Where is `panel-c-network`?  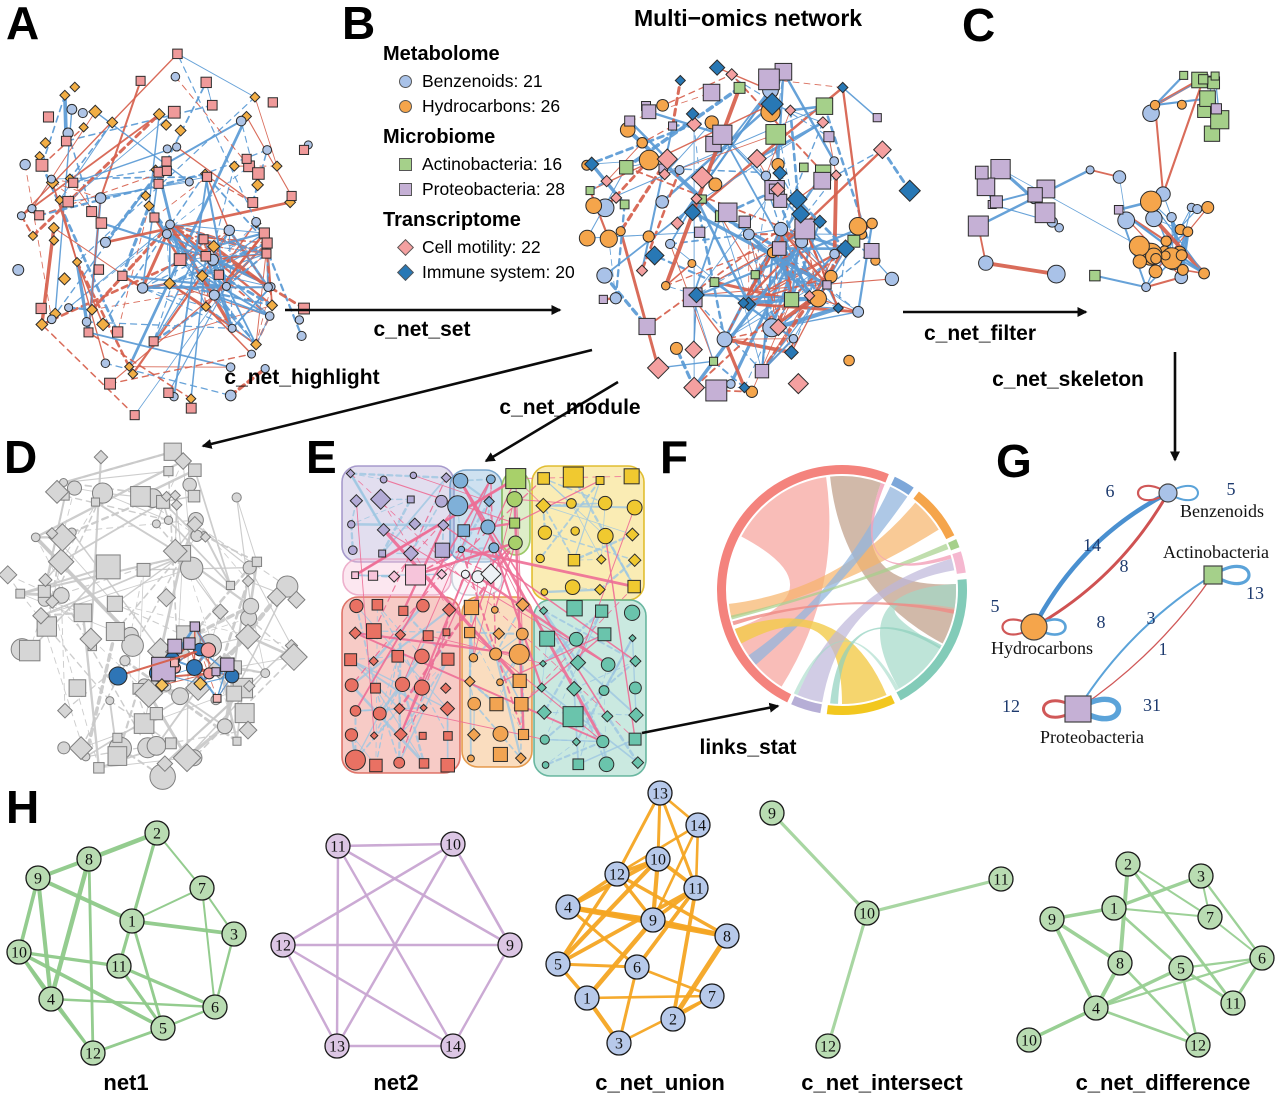
panel-c-network is located at coordinates (1098, 181).